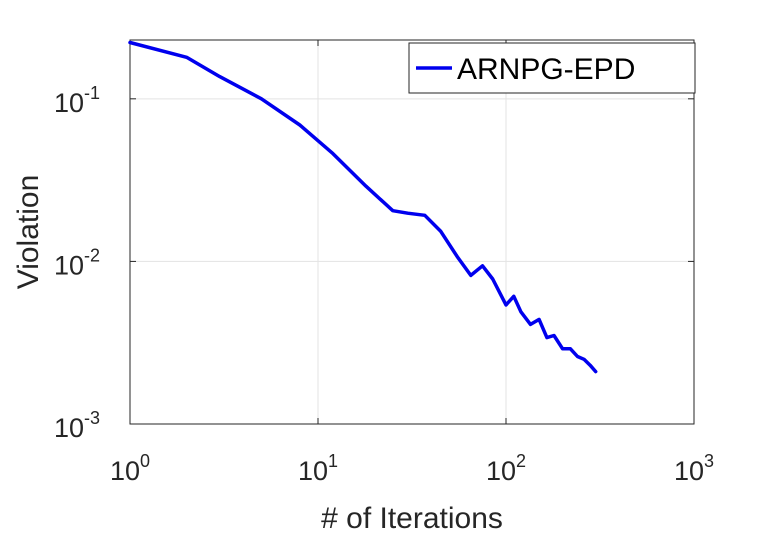 Image resolution: width=768 pixels, height=540 pixels. What do you see at coordinates (77, 100) in the screenshot?
I see `y-tick-label: 10⁻¹` at bounding box center [77, 100].